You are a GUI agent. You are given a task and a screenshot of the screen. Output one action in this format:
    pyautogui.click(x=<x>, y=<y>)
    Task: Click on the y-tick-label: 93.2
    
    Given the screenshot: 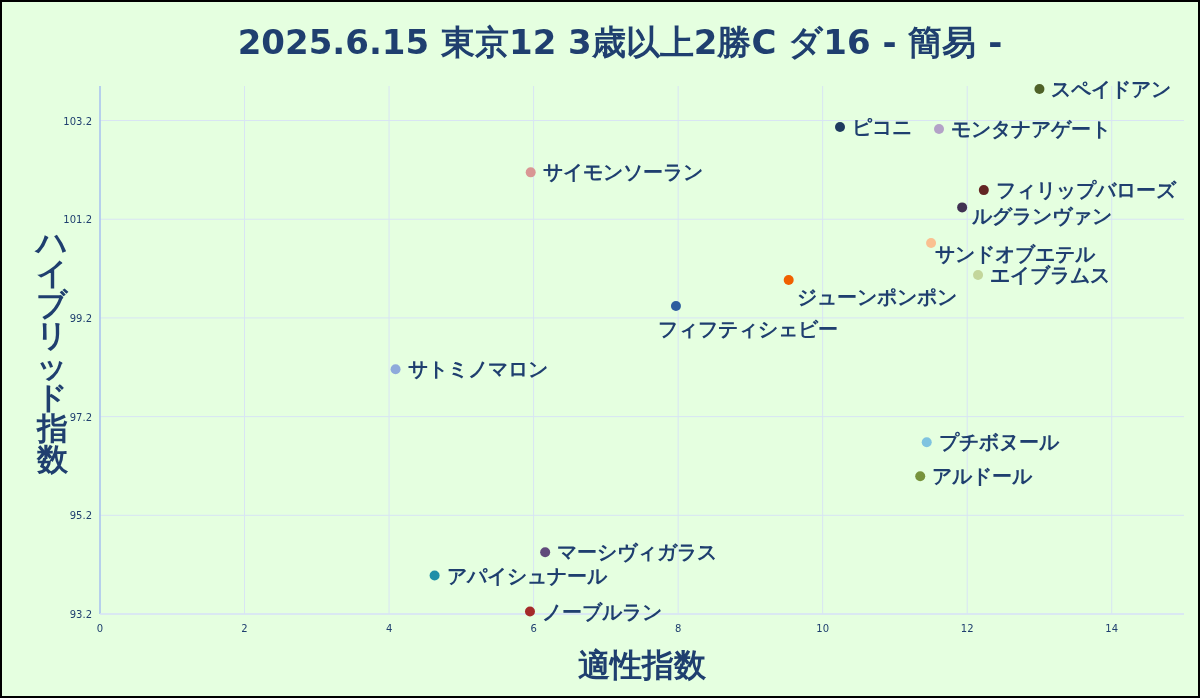 What is the action you would take?
    pyautogui.click(x=80, y=614)
    